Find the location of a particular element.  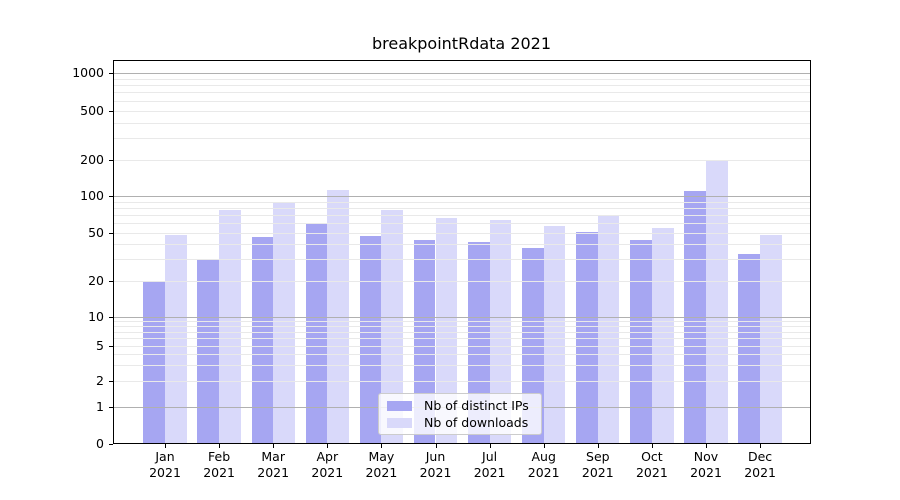

x-tick-label: Mar 2021 is located at coordinates (273, 465).